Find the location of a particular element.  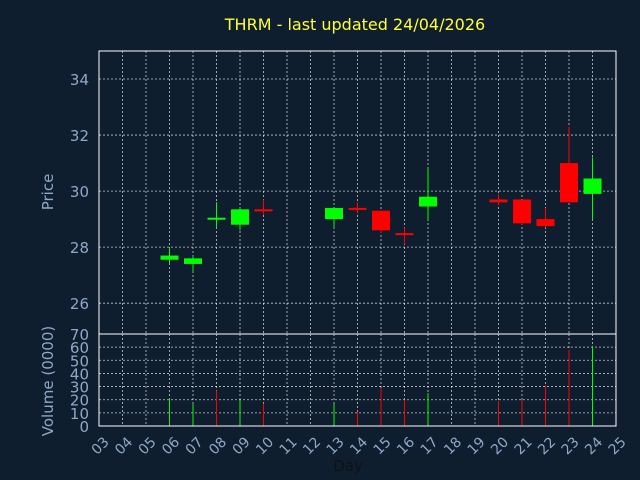

volume-y-tick-label: 70 is located at coordinates (79, 335).